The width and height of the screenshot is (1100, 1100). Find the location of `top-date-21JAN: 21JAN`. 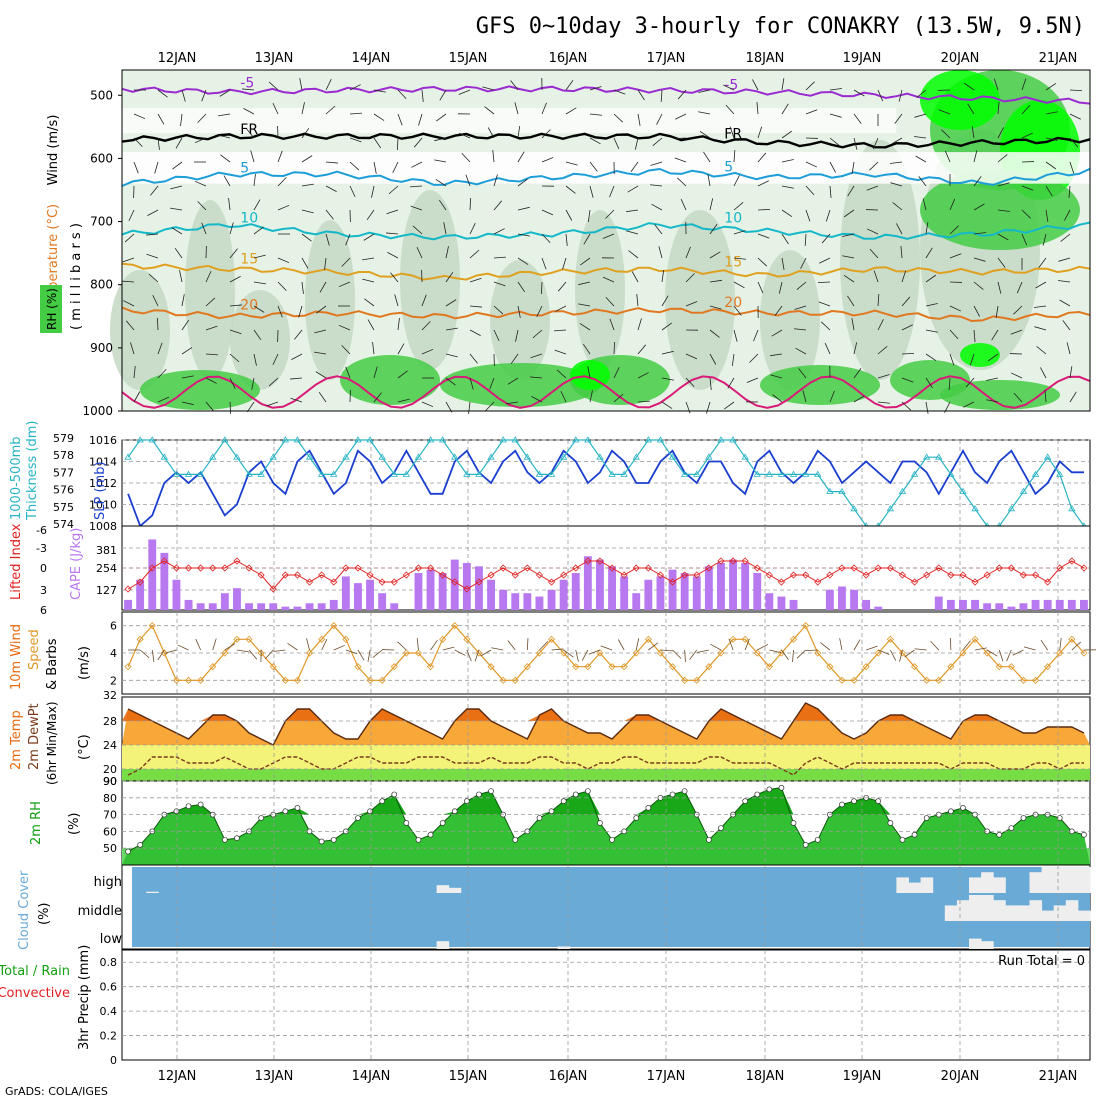

top-date-21JAN: 21JAN is located at coordinates (1058, 58).